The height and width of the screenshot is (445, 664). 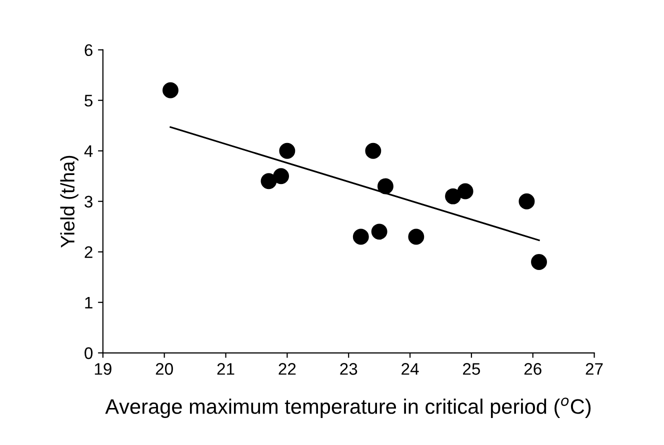 What do you see at coordinates (88, 353) in the screenshot?
I see `y-tick-label: 0` at bounding box center [88, 353].